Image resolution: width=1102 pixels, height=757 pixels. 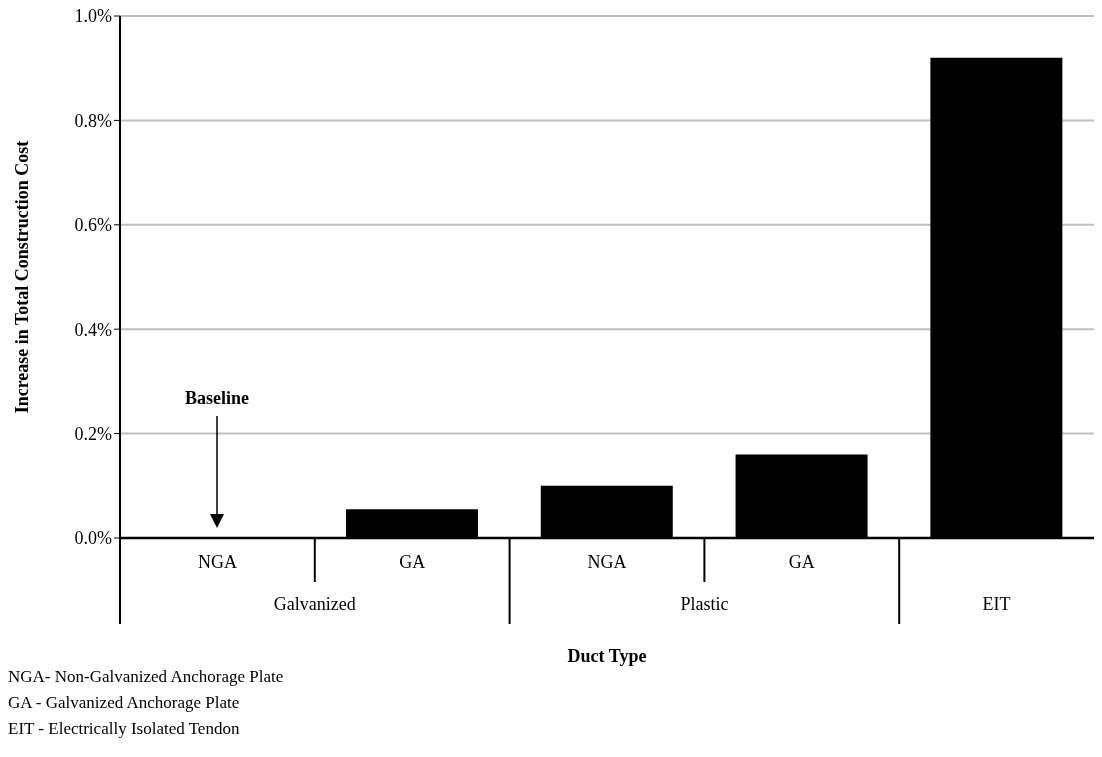 What do you see at coordinates (146, 676) in the screenshot?
I see `text: NGA- Non-Galvanized Anchorage Plate` at bounding box center [146, 676].